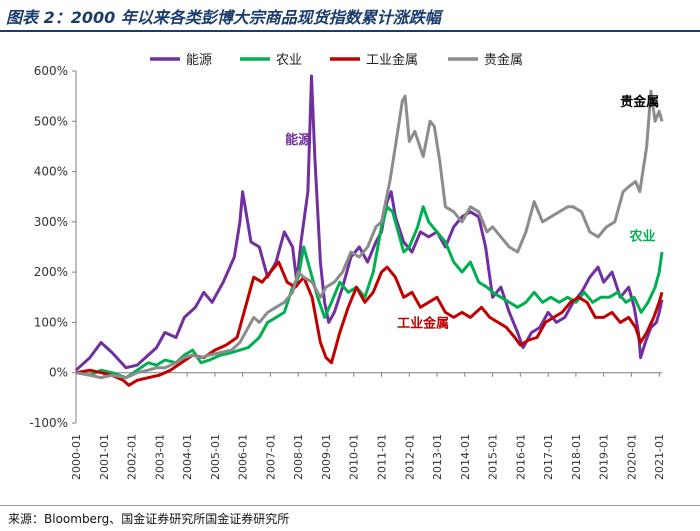 The width and height of the screenshot is (700, 531). Describe the element at coordinates (631, 457) in the screenshot. I see `x-tick-label: 2020-01` at that location.